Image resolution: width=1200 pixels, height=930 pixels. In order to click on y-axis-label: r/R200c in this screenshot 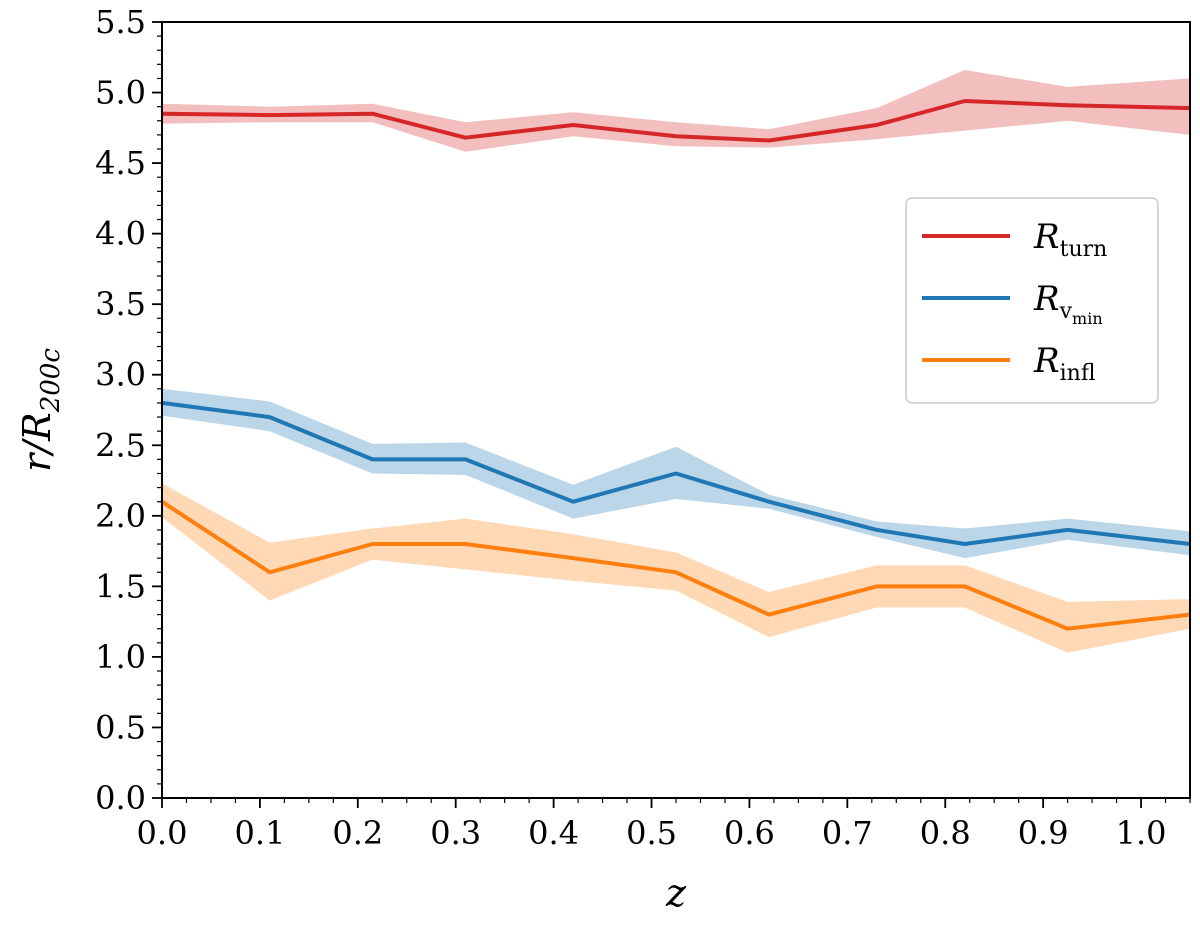, I will do `click(40, 410)`.